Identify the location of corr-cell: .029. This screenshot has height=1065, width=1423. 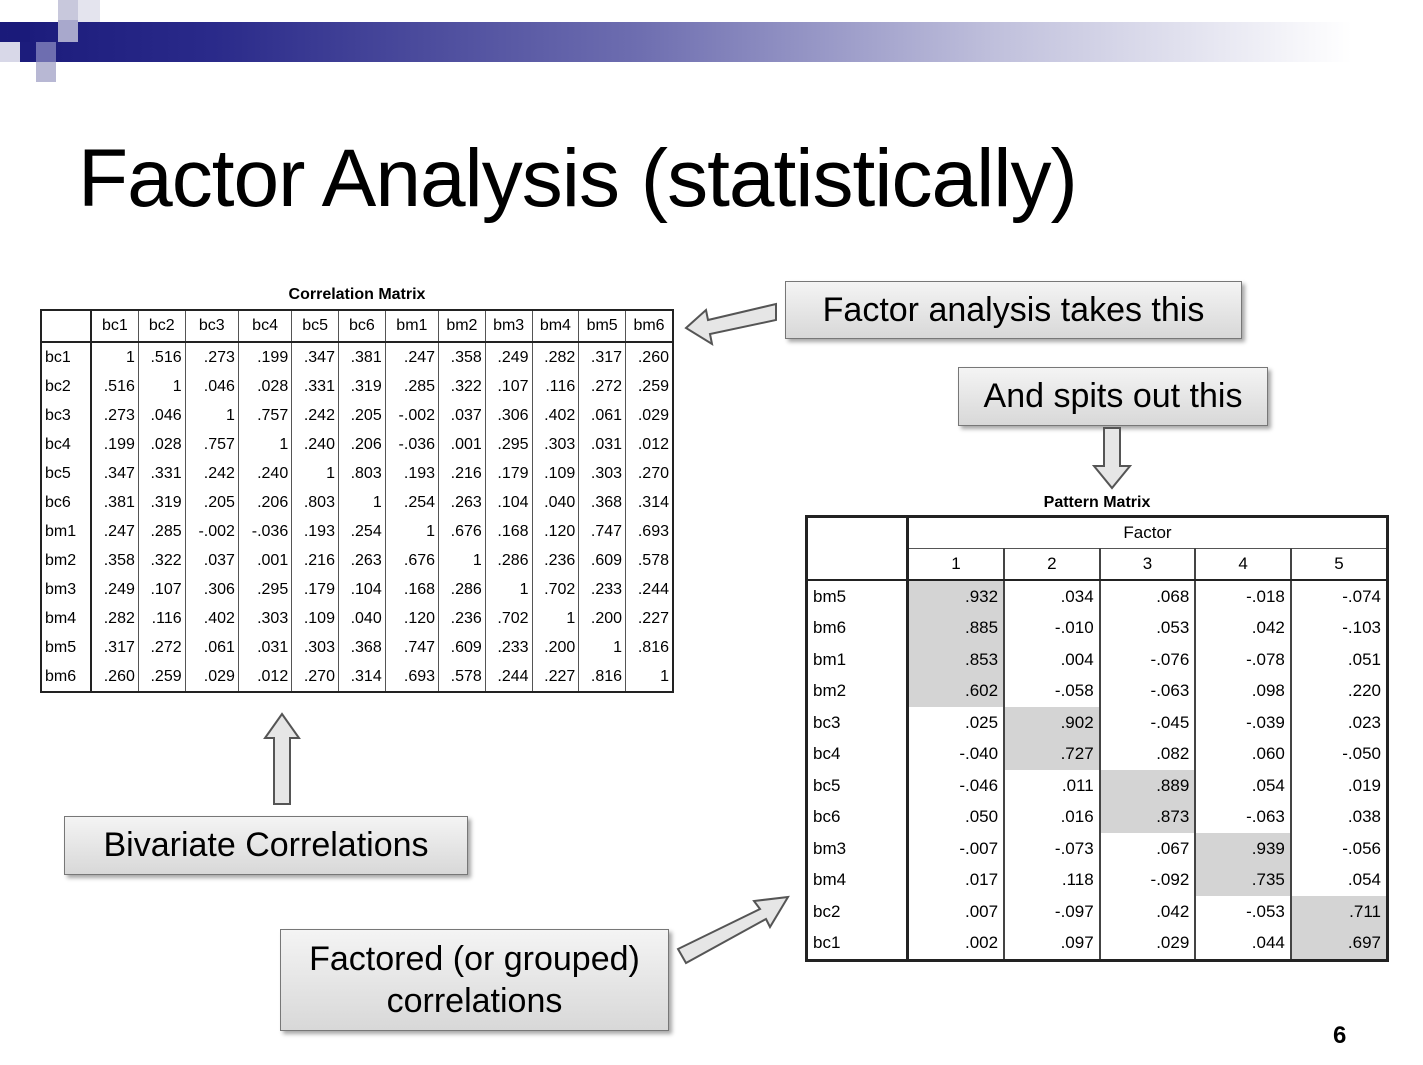
(649, 415).